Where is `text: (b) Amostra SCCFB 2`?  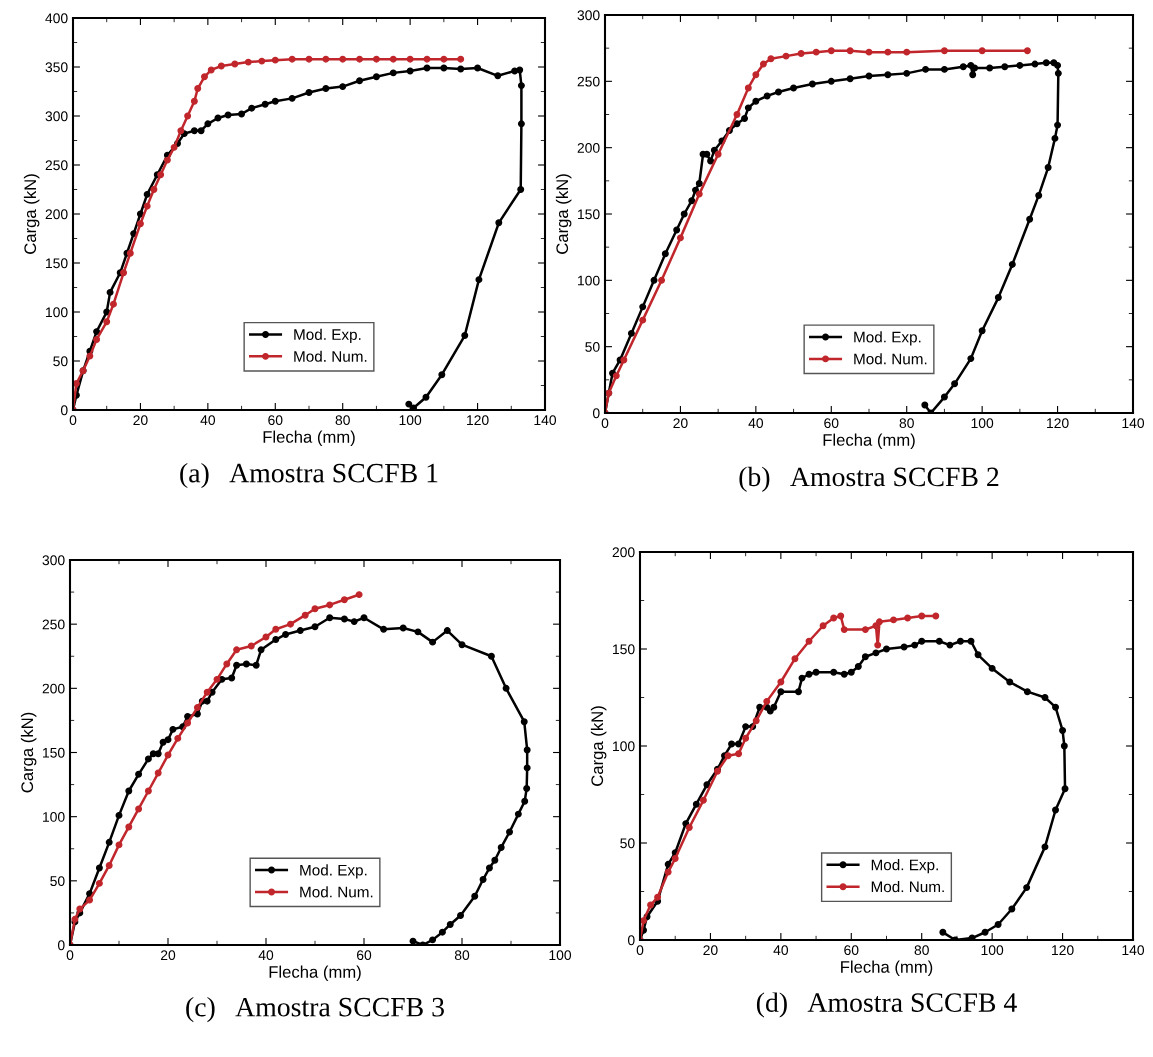 text: (b) Amostra SCCFB 2 is located at coordinates (869, 479).